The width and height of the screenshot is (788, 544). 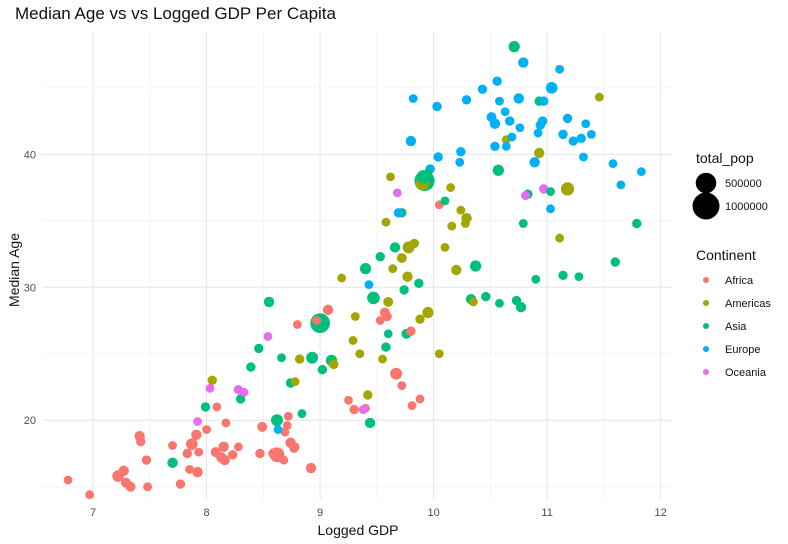 What do you see at coordinates (358, 530) in the screenshot?
I see `x-axis-title: Logged GDP` at bounding box center [358, 530].